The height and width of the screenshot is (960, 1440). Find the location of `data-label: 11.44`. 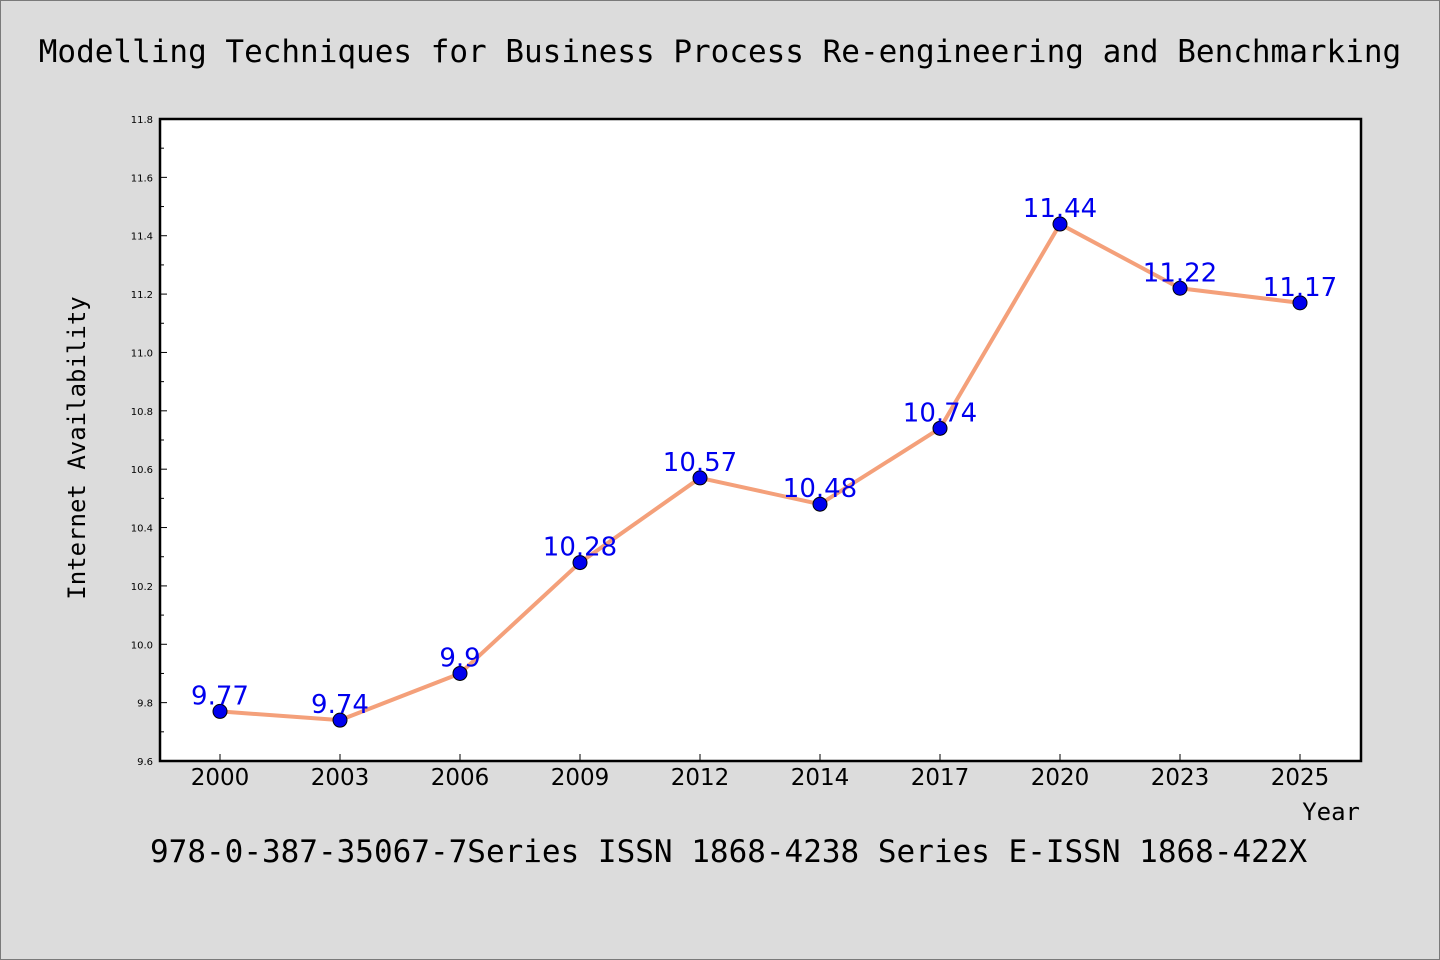

data-label: 11.44 is located at coordinates (1060, 209).